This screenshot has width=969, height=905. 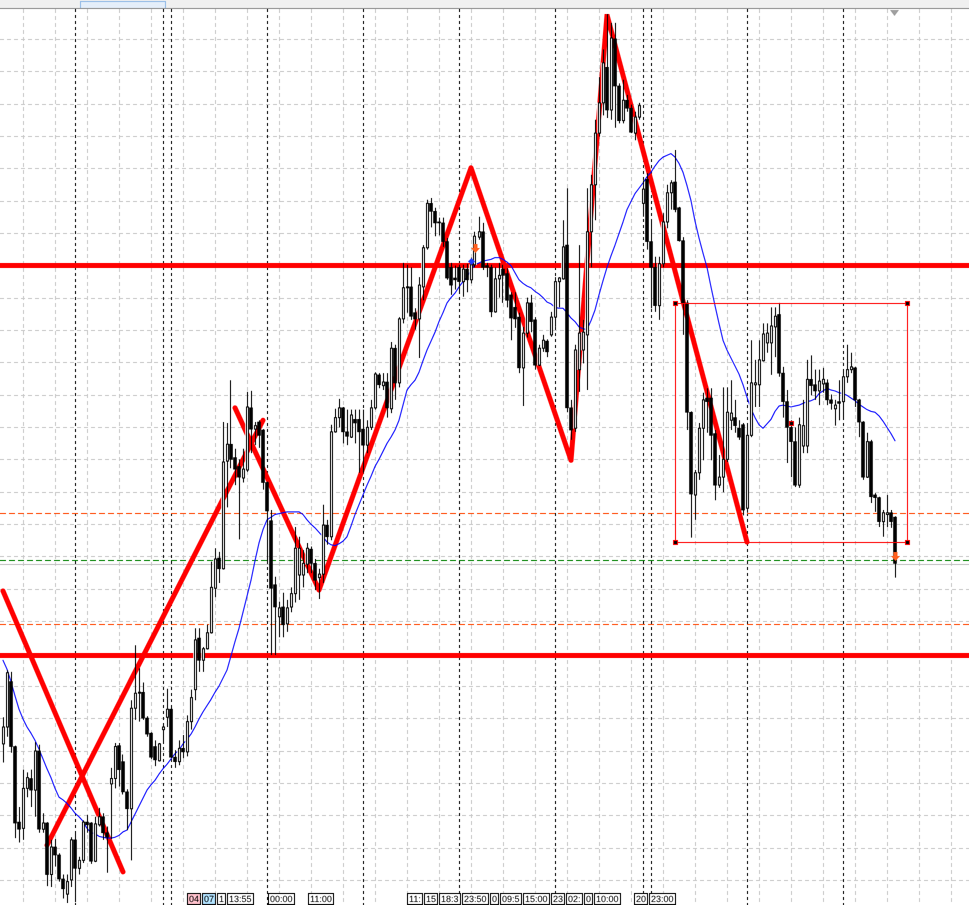 What do you see at coordinates (194, 899) in the screenshot?
I see `annotation: 04` at bounding box center [194, 899].